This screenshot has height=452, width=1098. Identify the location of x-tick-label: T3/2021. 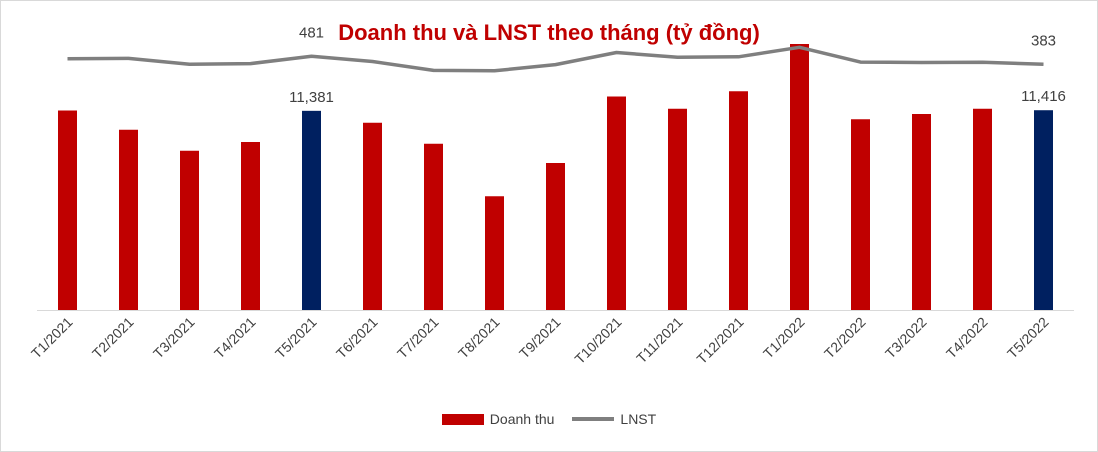
(174, 338).